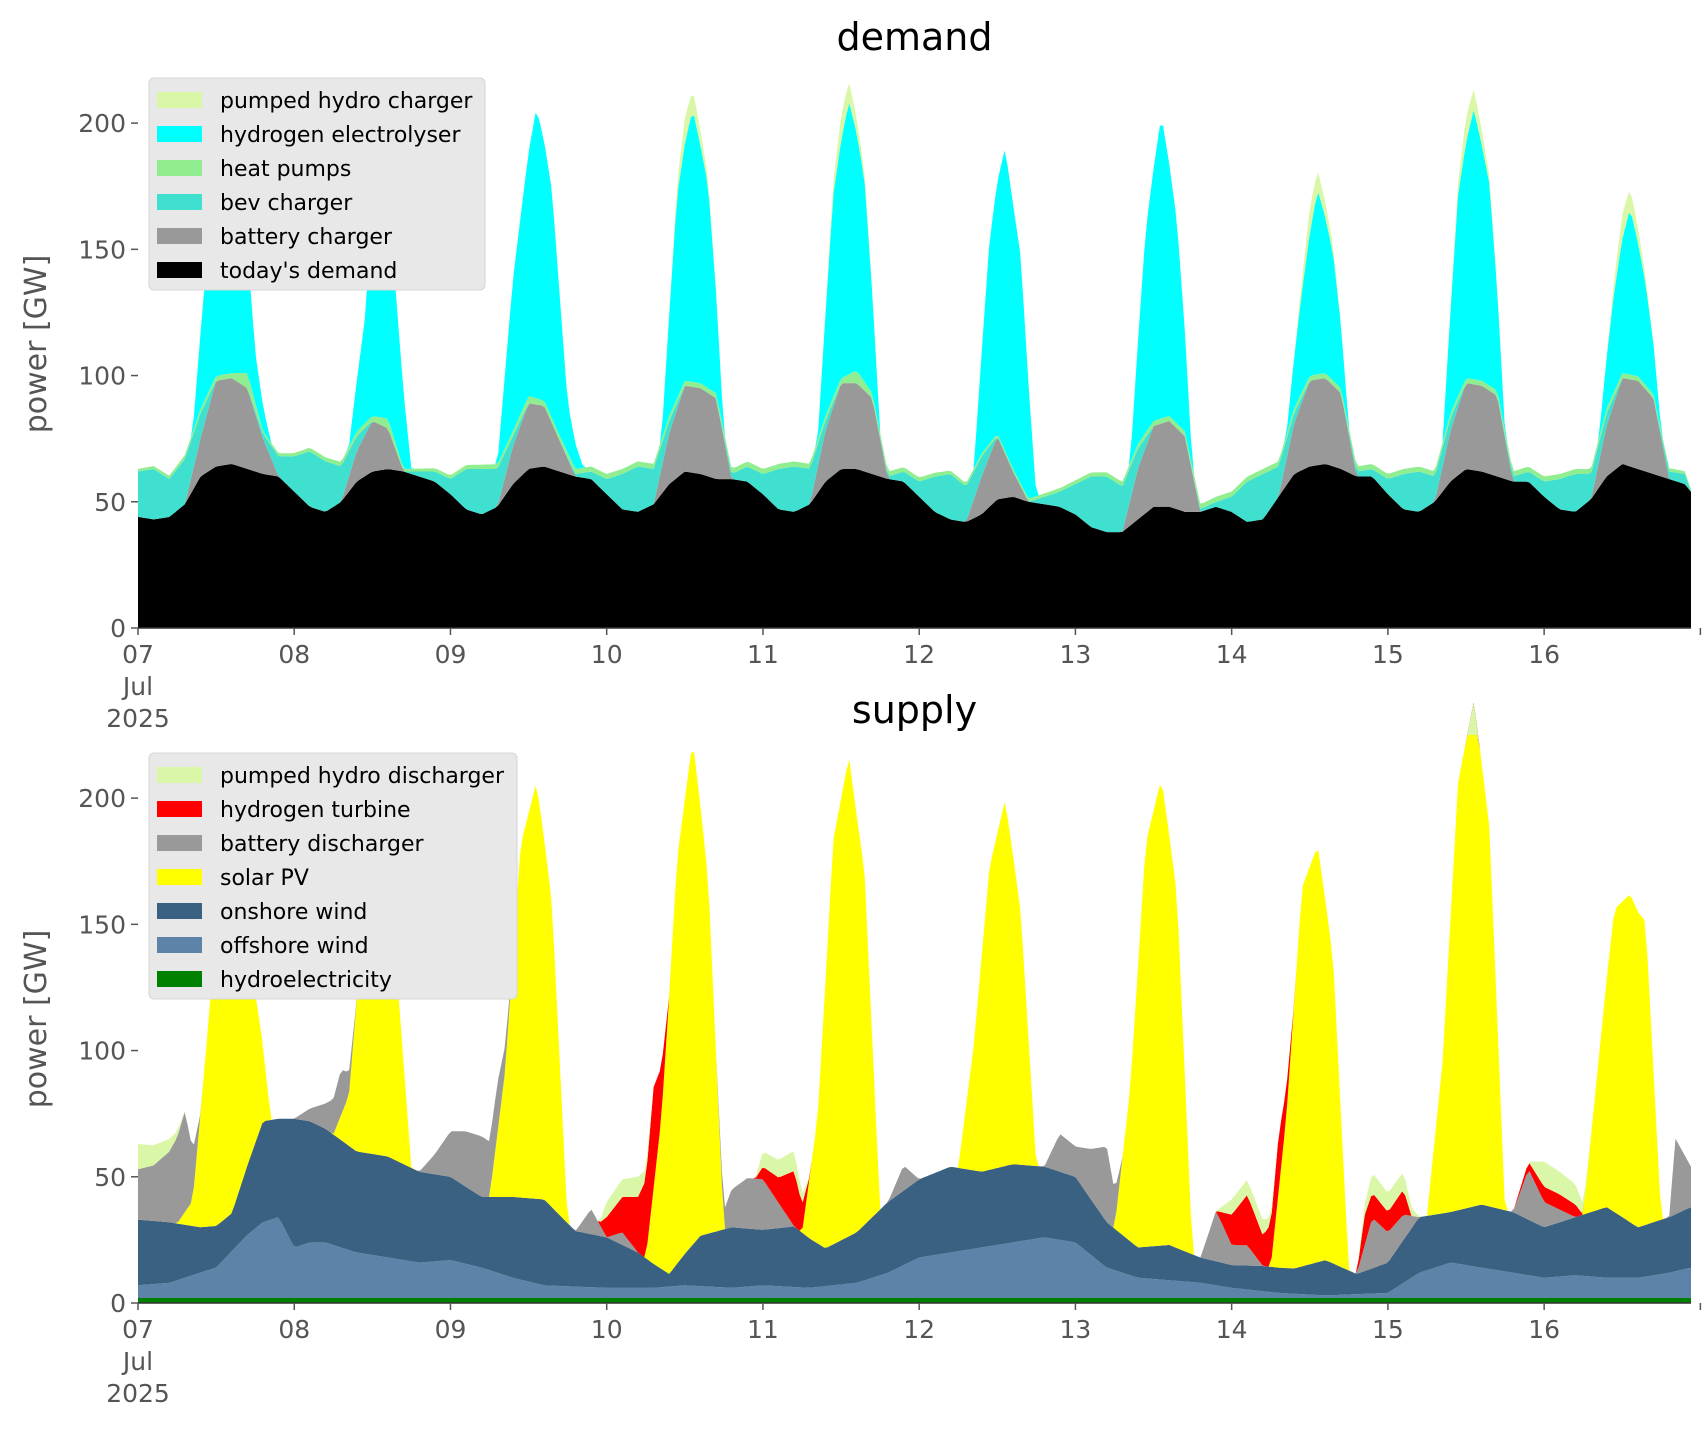 The width and height of the screenshot is (1706, 1431). I want to click on legend-label: hydroelectricity, so click(306, 980).